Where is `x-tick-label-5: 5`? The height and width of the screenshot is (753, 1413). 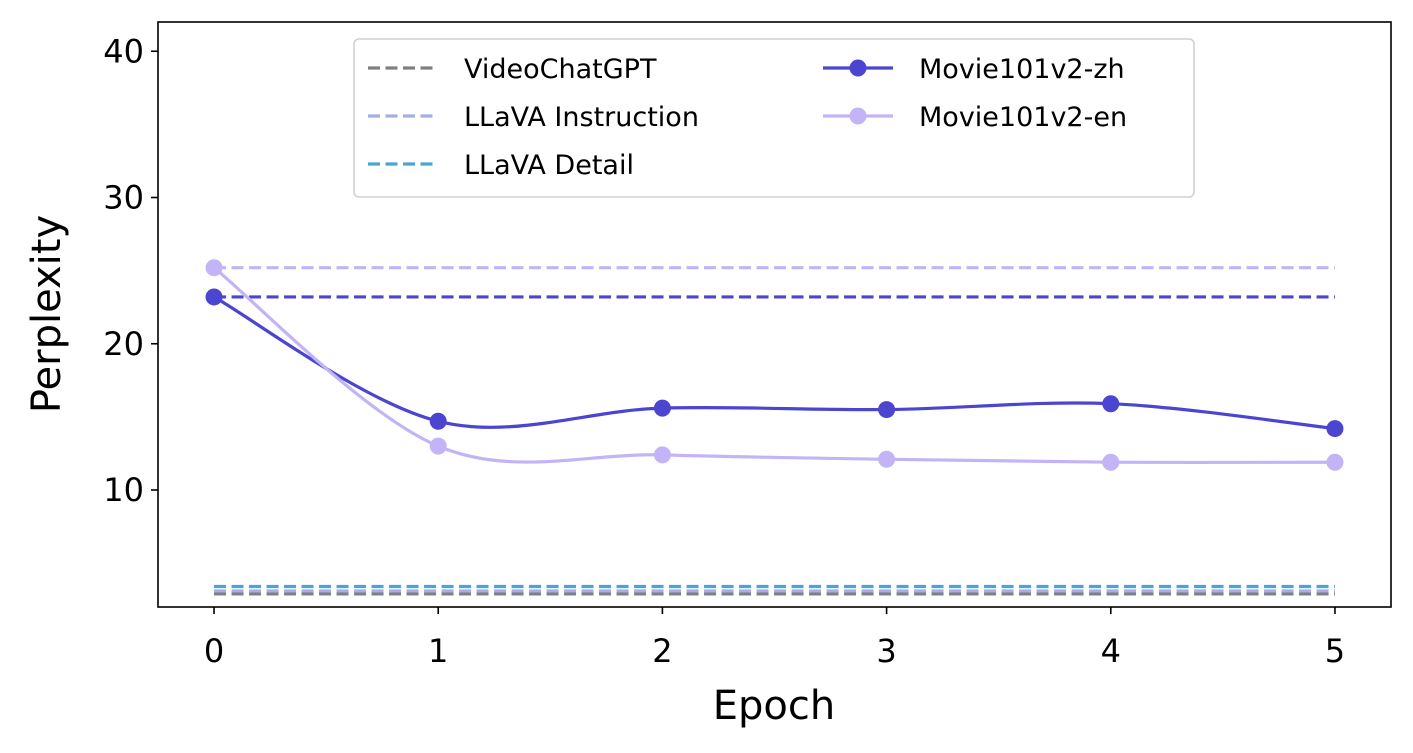
x-tick-label-5: 5 is located at coordinates (1335, 651).